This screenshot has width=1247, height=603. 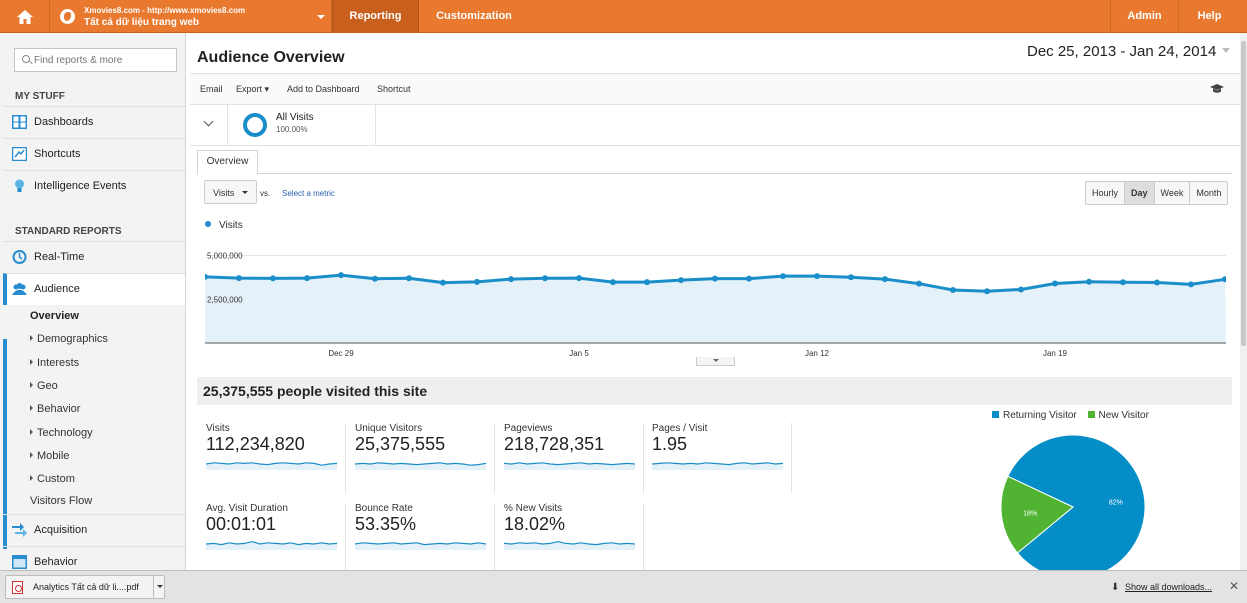 I want to click on legend-returning-visitor: Returning Visitor, so click(x=1040, y=415).